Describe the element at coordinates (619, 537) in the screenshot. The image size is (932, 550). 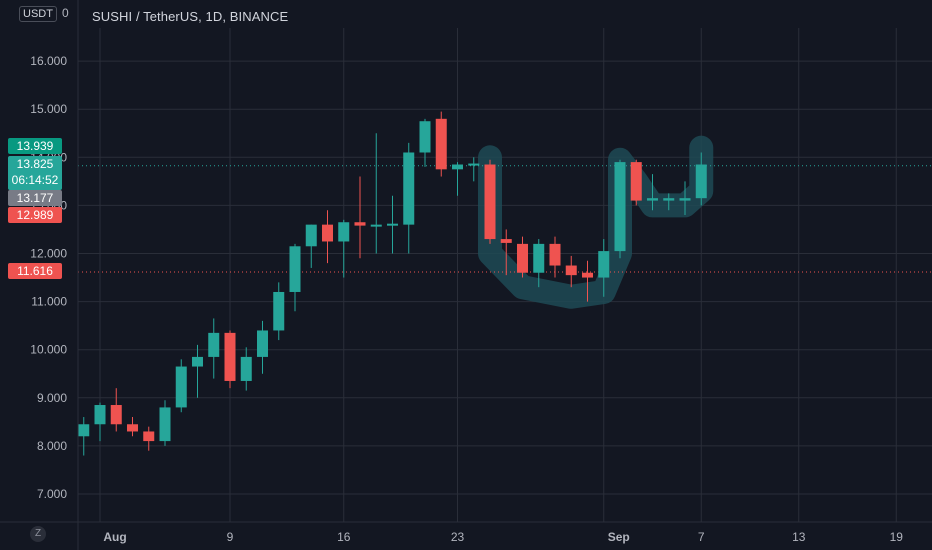
I see `time-tick-label: Sep` at that location.